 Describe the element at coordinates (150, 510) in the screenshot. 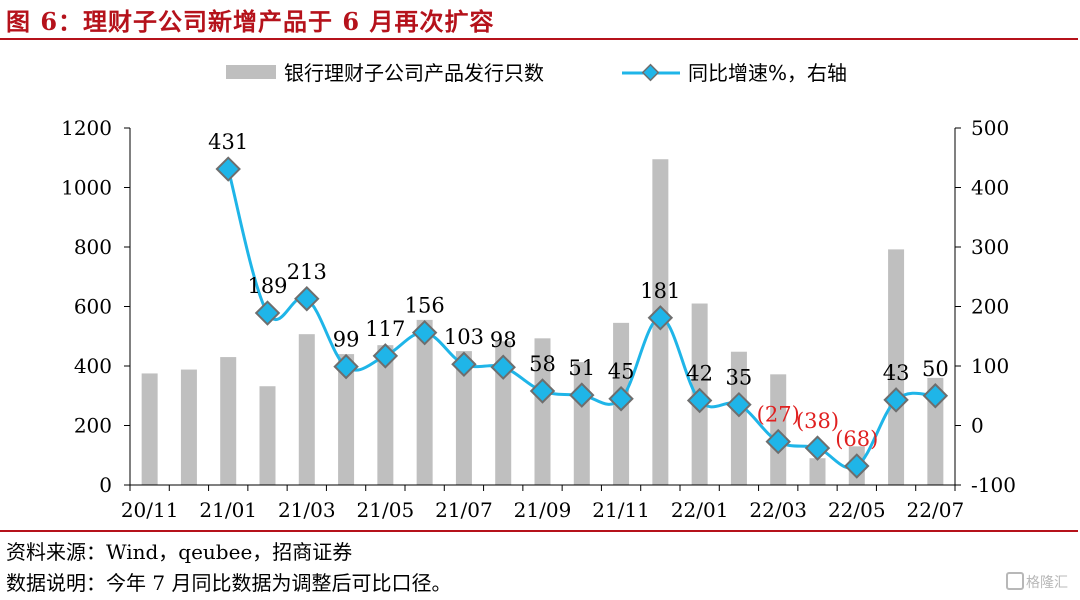

I see `x-axis-tick-label: 20/11` at that location.